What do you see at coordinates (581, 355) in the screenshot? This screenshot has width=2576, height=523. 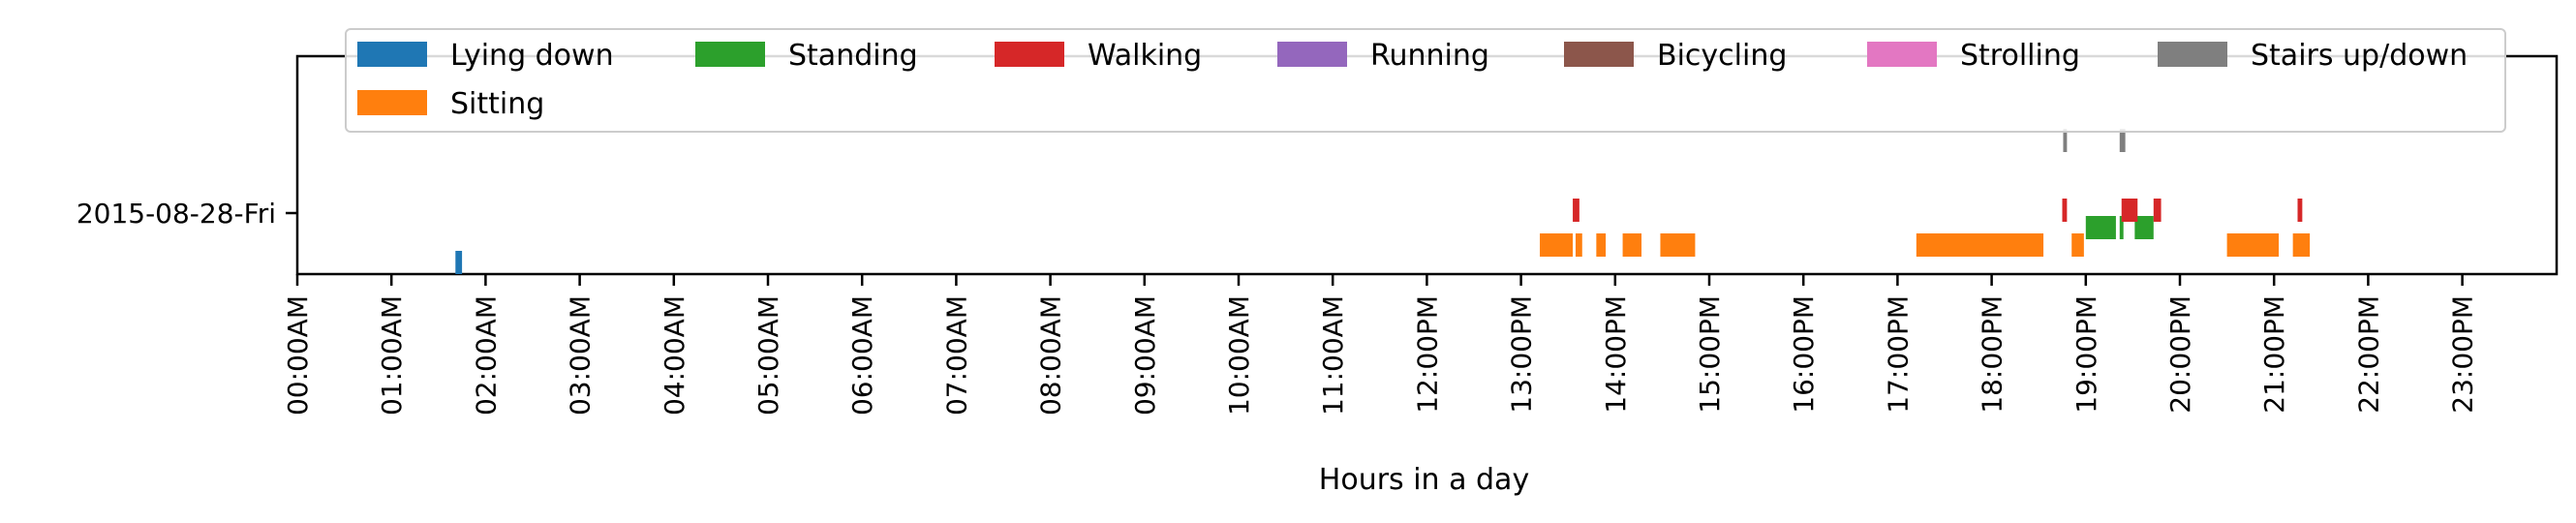 I see `x-tick-label: 03:00AM` at bounding box center [581, 355].